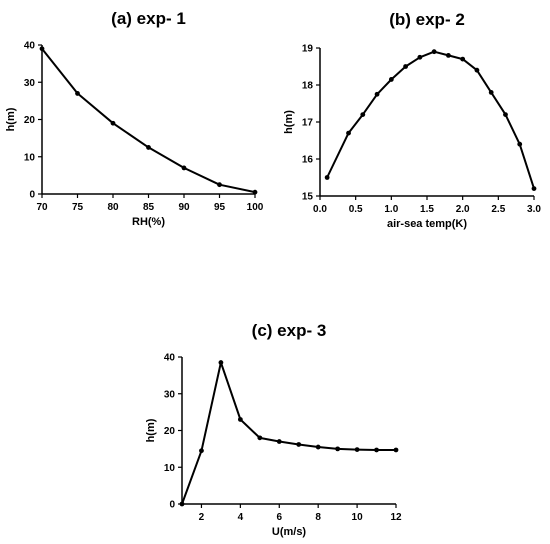  I want to click on x-tick-label: 85, so click(149, 207).